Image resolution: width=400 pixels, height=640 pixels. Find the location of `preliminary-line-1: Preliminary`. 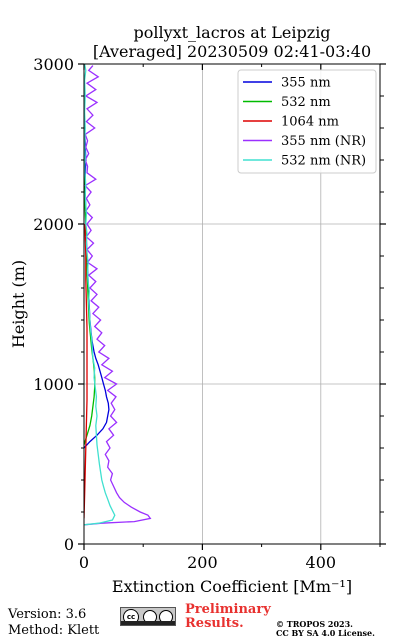

preliminary-line-1: Preliminary is located at coordinates (228, 609).